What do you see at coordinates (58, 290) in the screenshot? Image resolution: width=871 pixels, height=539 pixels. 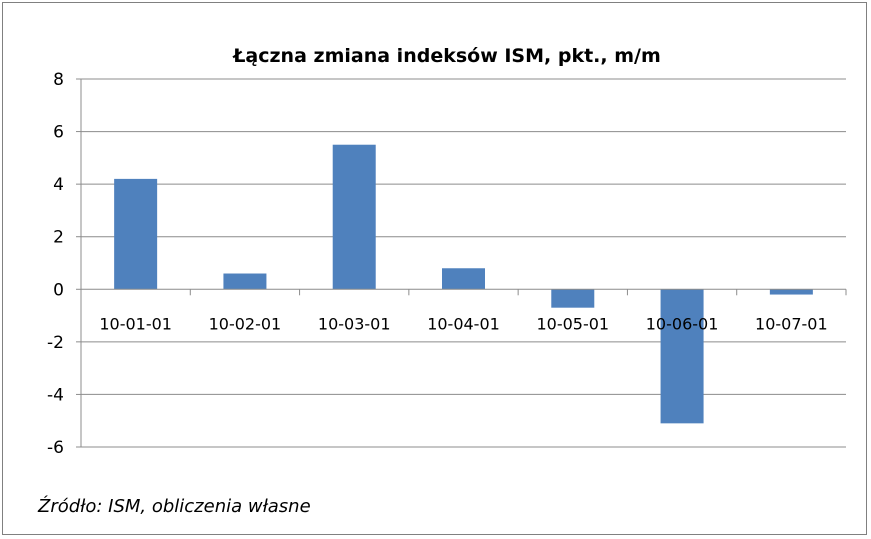 I see `y-tick-label: 0` at bounding box center [58, 290].